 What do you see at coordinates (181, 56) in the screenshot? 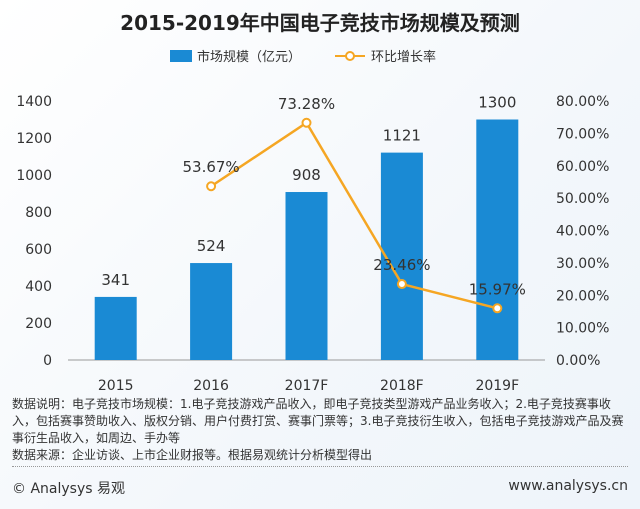
I see `legend-bar-swatch` at bounding box center [181, 56].